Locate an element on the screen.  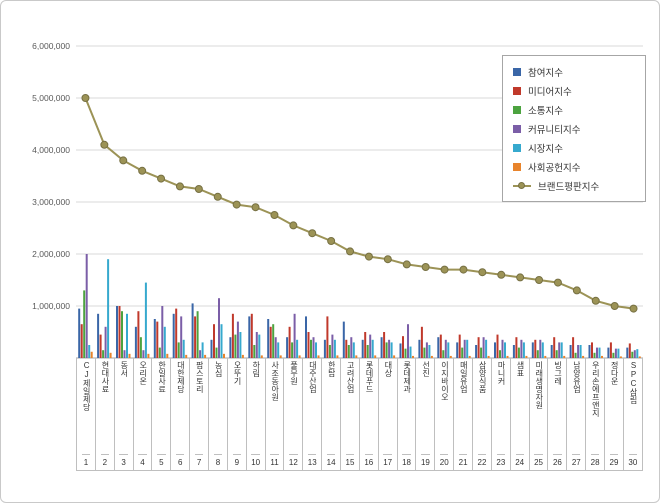
rank-label: 19 is located at coordinates (425, 462).